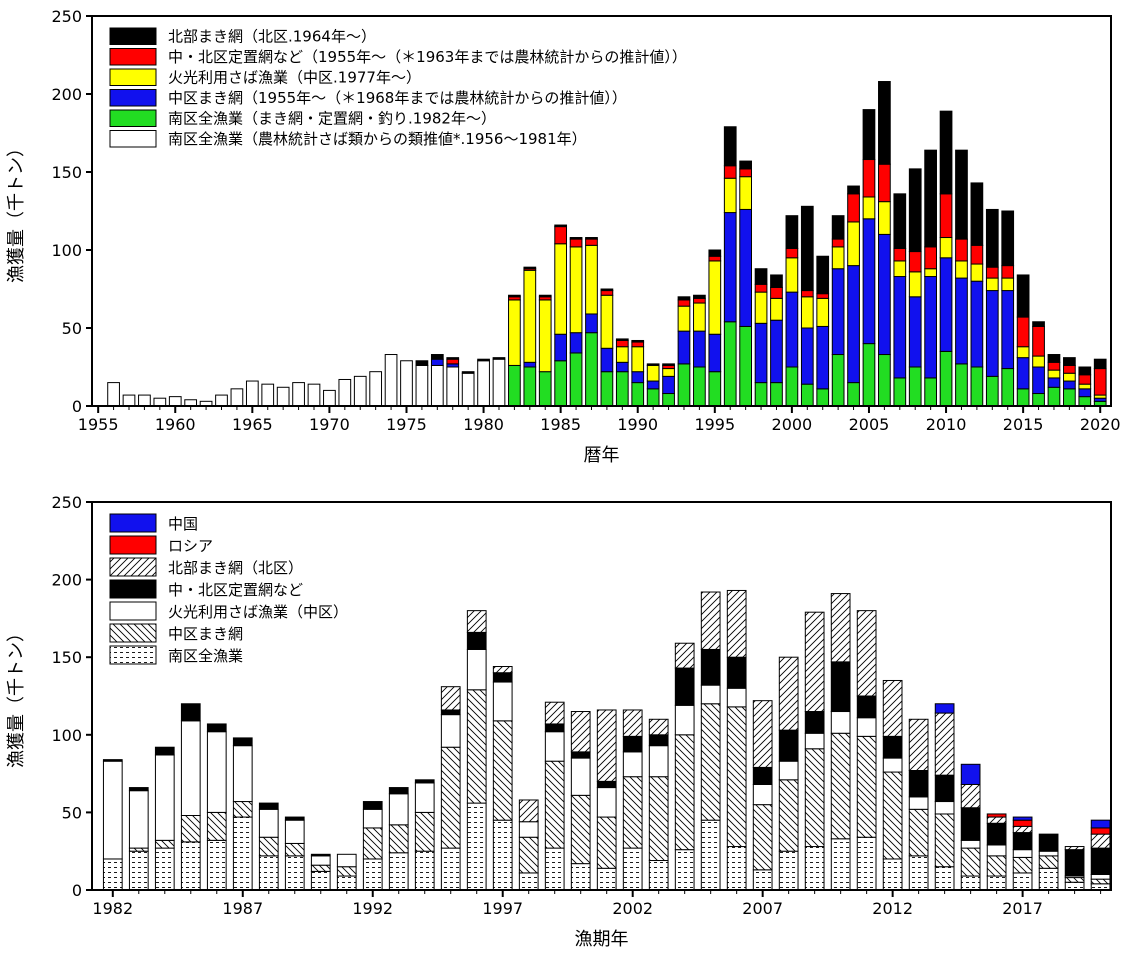 The image size is (1134, 958). What do you see at coordinates (153, 523) in the screenshot?
I see `legend-item: 中国` at bounding box center [153, 523].